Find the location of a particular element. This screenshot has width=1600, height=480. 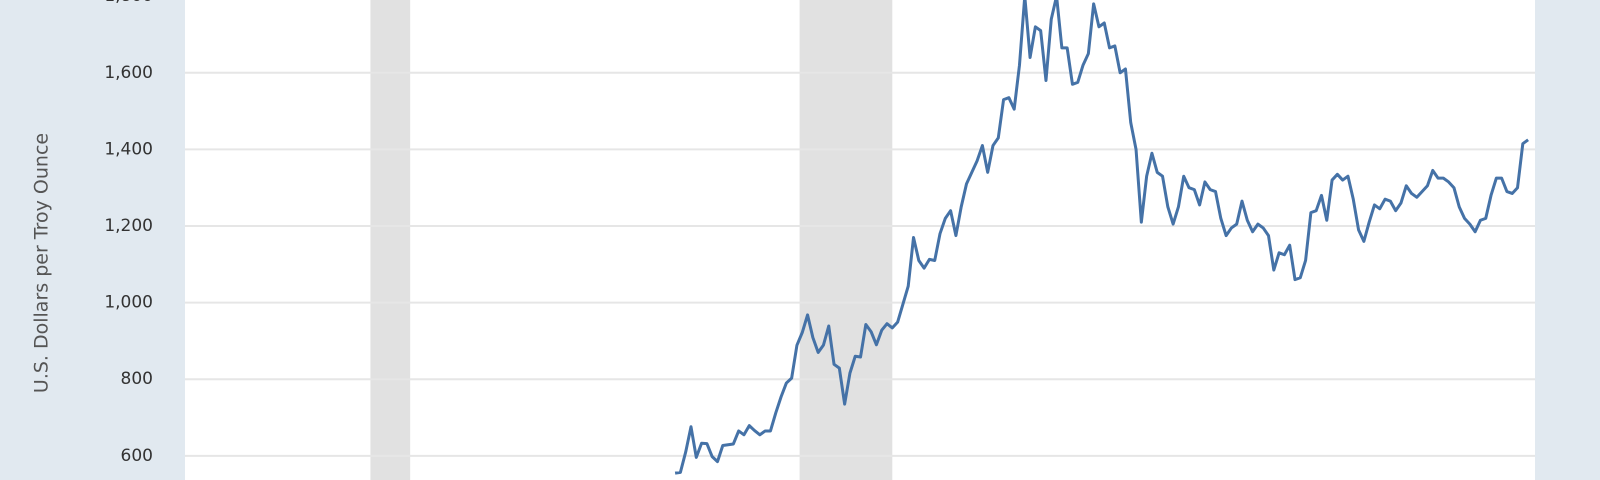

y-tick-label: 1,400 is located at coordinates (128, 149).